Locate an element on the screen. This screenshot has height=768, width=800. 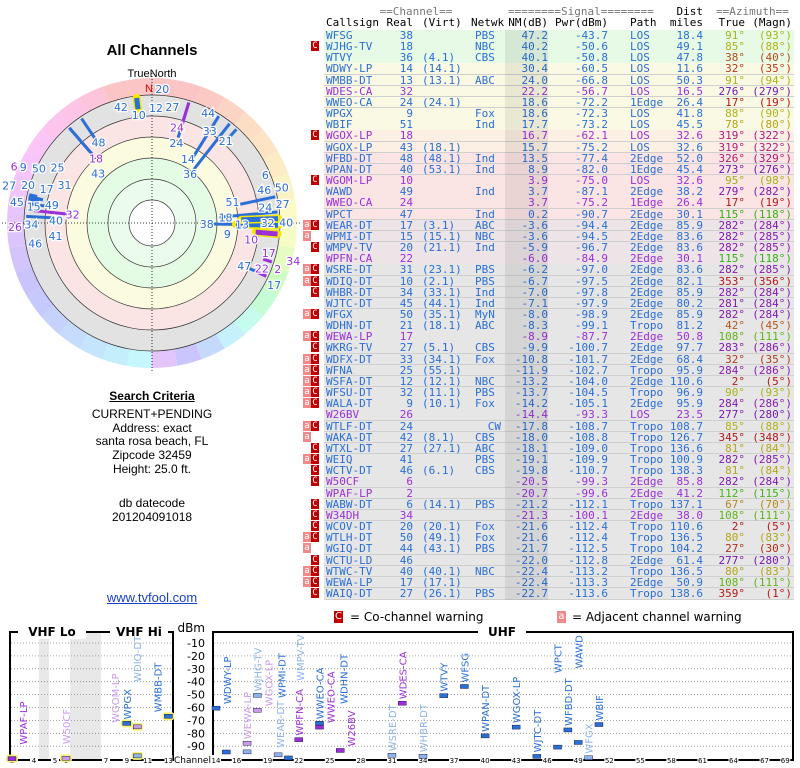
noise-margin: -8.3 is located at coordinates (535, 326).